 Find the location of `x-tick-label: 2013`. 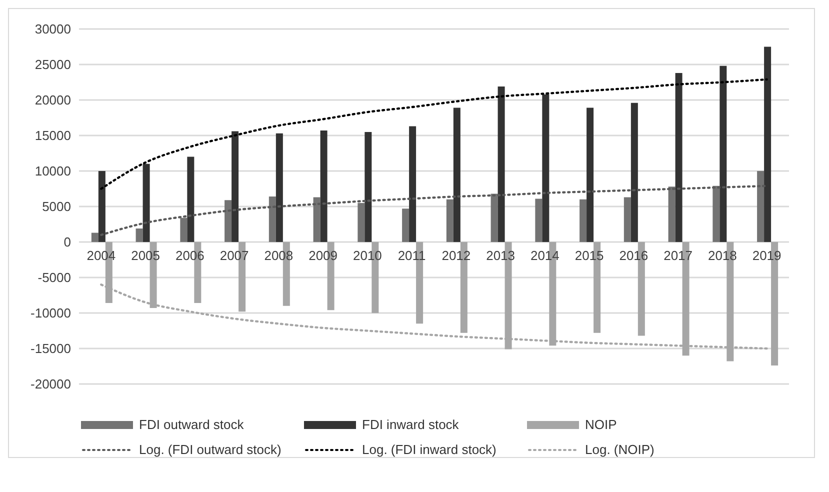

x-tick-label: 2013 is located at coordinates (501, 255).